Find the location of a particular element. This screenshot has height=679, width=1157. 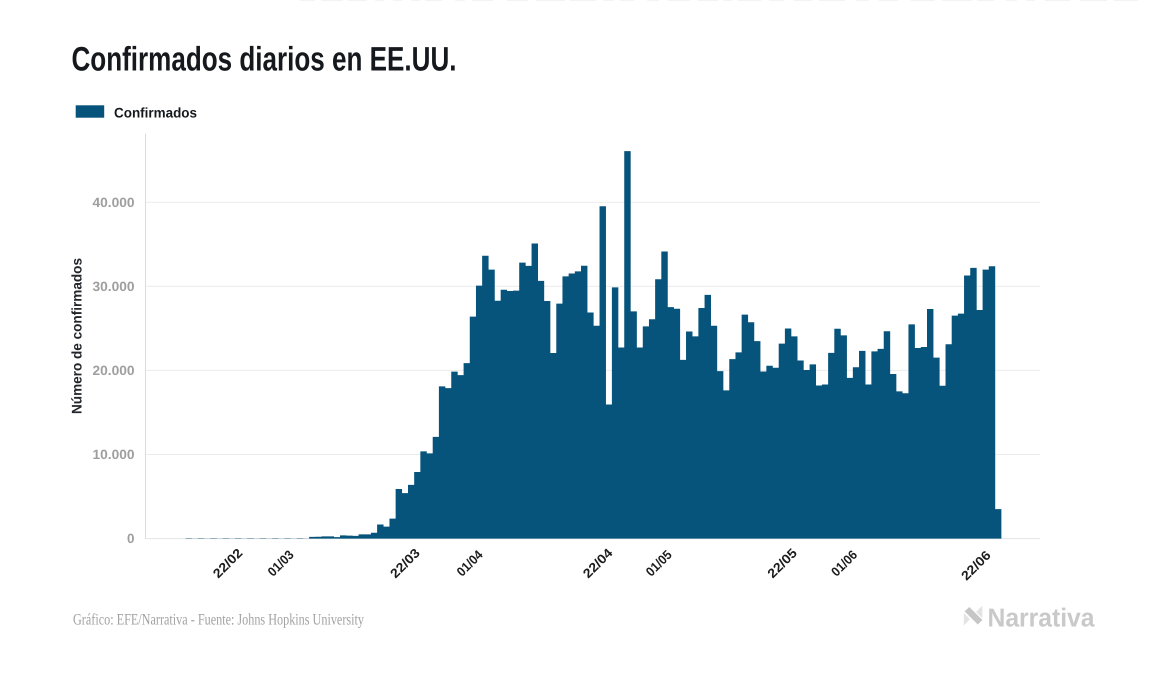

svg-text: 40.000 is located at coordinates (114, 202).